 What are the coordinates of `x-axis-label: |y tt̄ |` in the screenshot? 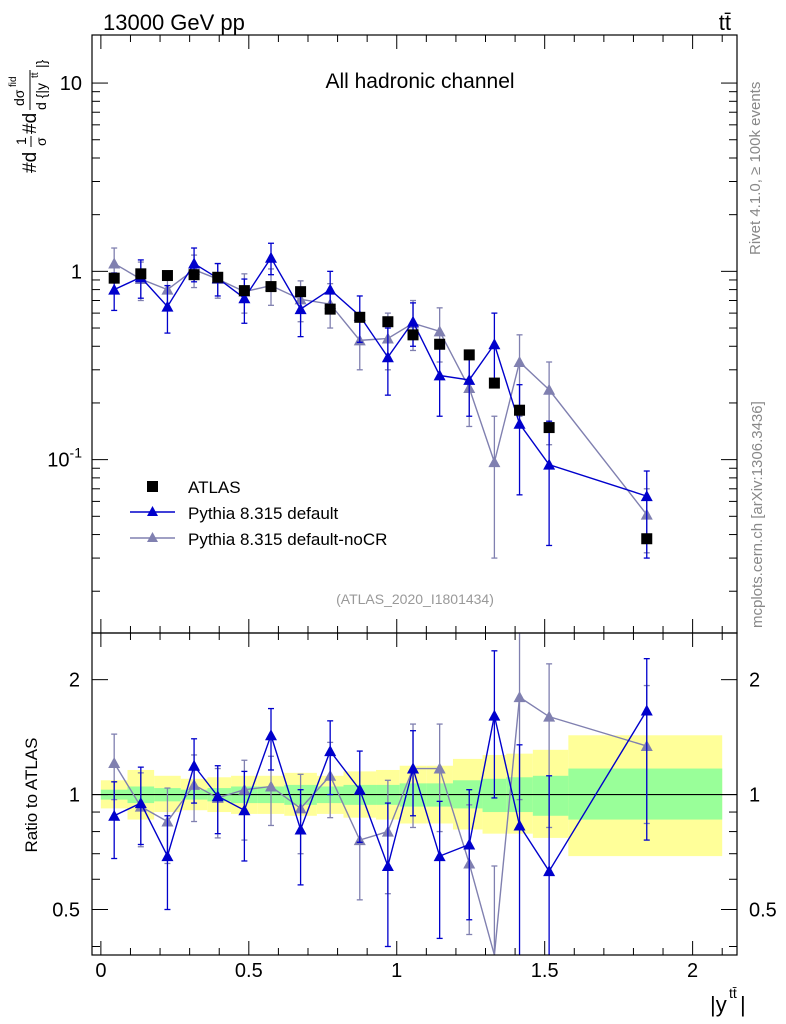 It's located at (728, 1001).